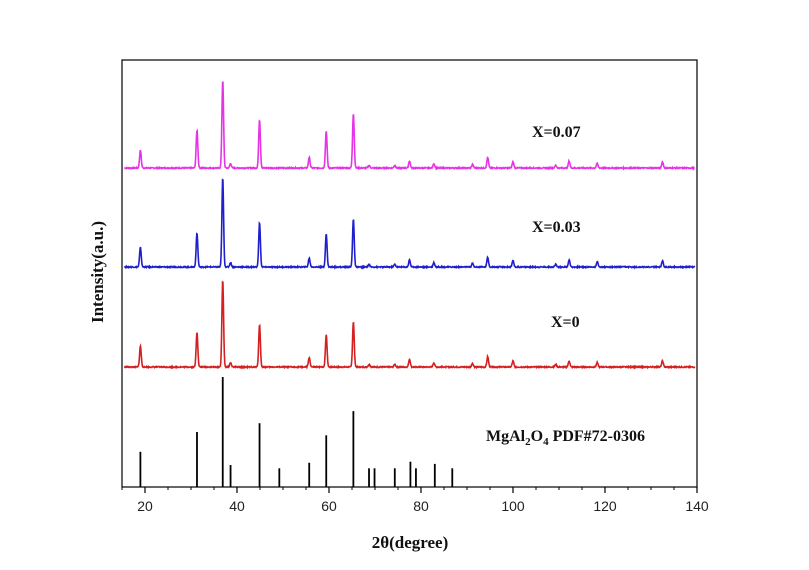  Describe the element at coordinates (605, 506) in the screenshot. I see `x-tick-label-120: 120` at that location.